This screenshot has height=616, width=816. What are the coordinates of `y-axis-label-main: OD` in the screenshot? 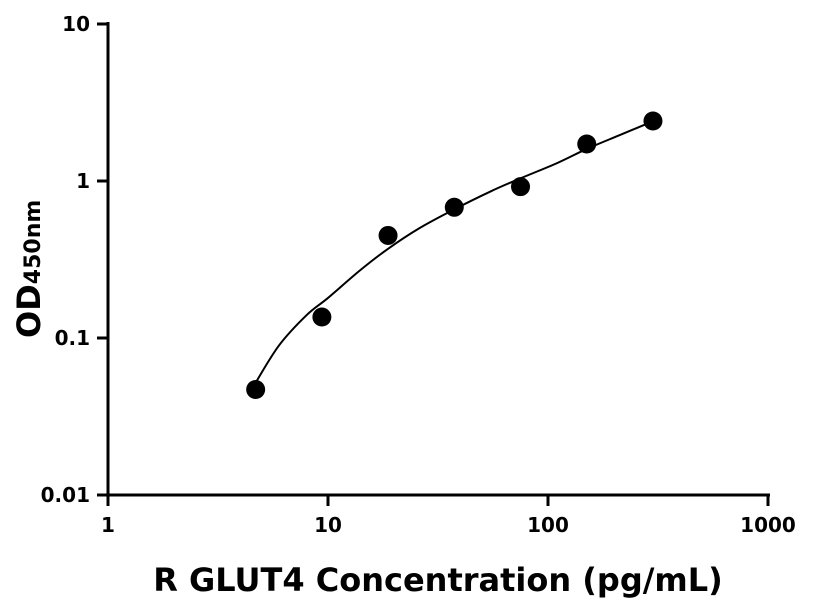 It's located at (29, 311).